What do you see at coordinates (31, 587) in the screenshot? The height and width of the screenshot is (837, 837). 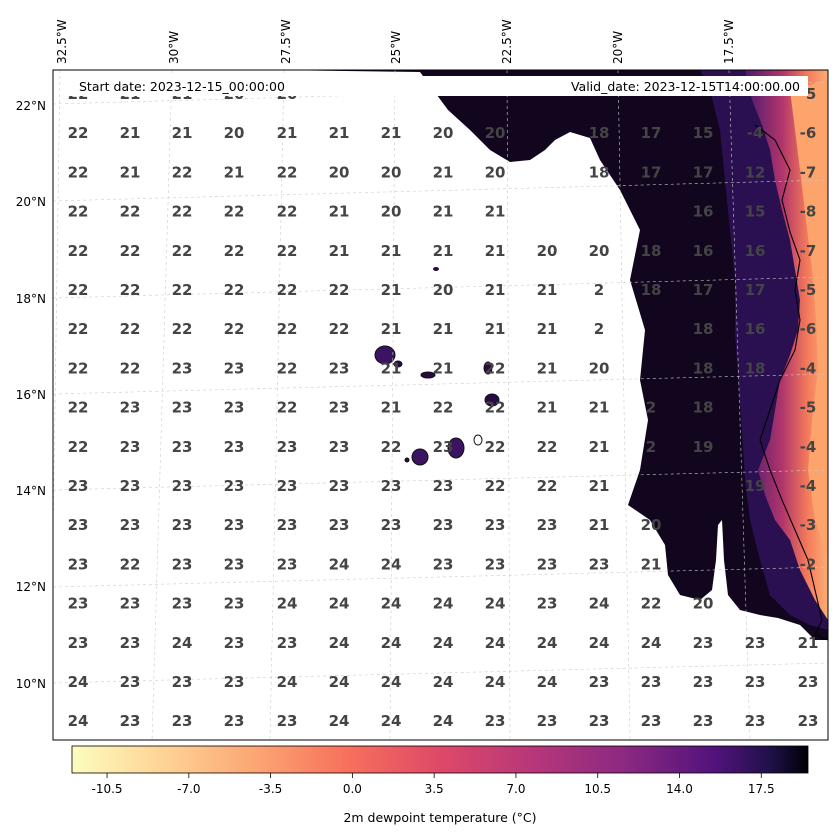 I see `latitude-tick-label: 12°N` at bounding box center [31, 587].